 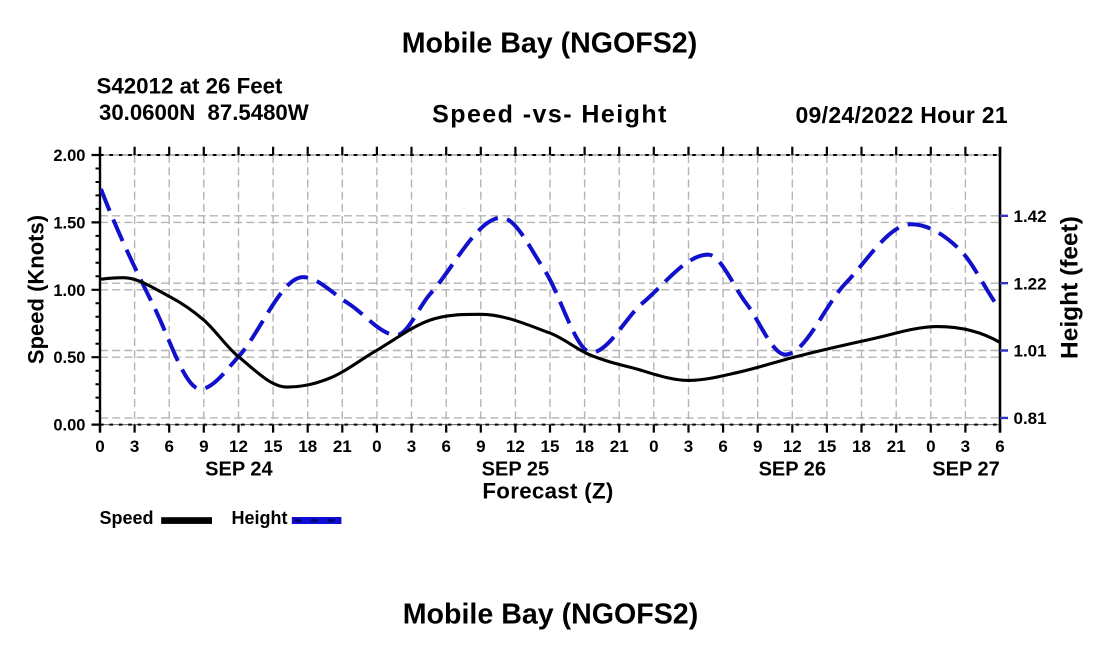 What do you see at coordinates (204, 112) in the screenshot?
I see `svg-text: 30.0600N 87.5480W` at bounding box center [204, 112].